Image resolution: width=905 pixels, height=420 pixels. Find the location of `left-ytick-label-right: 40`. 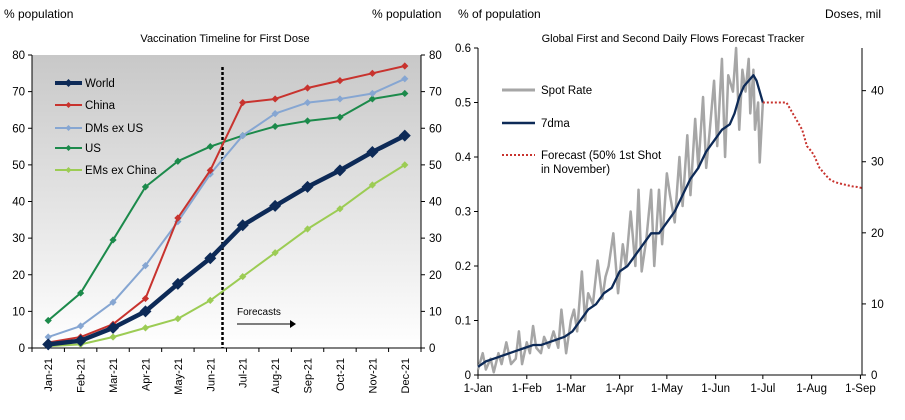

left-ytick-label-right: 40 is located at coordinates (435, 203).